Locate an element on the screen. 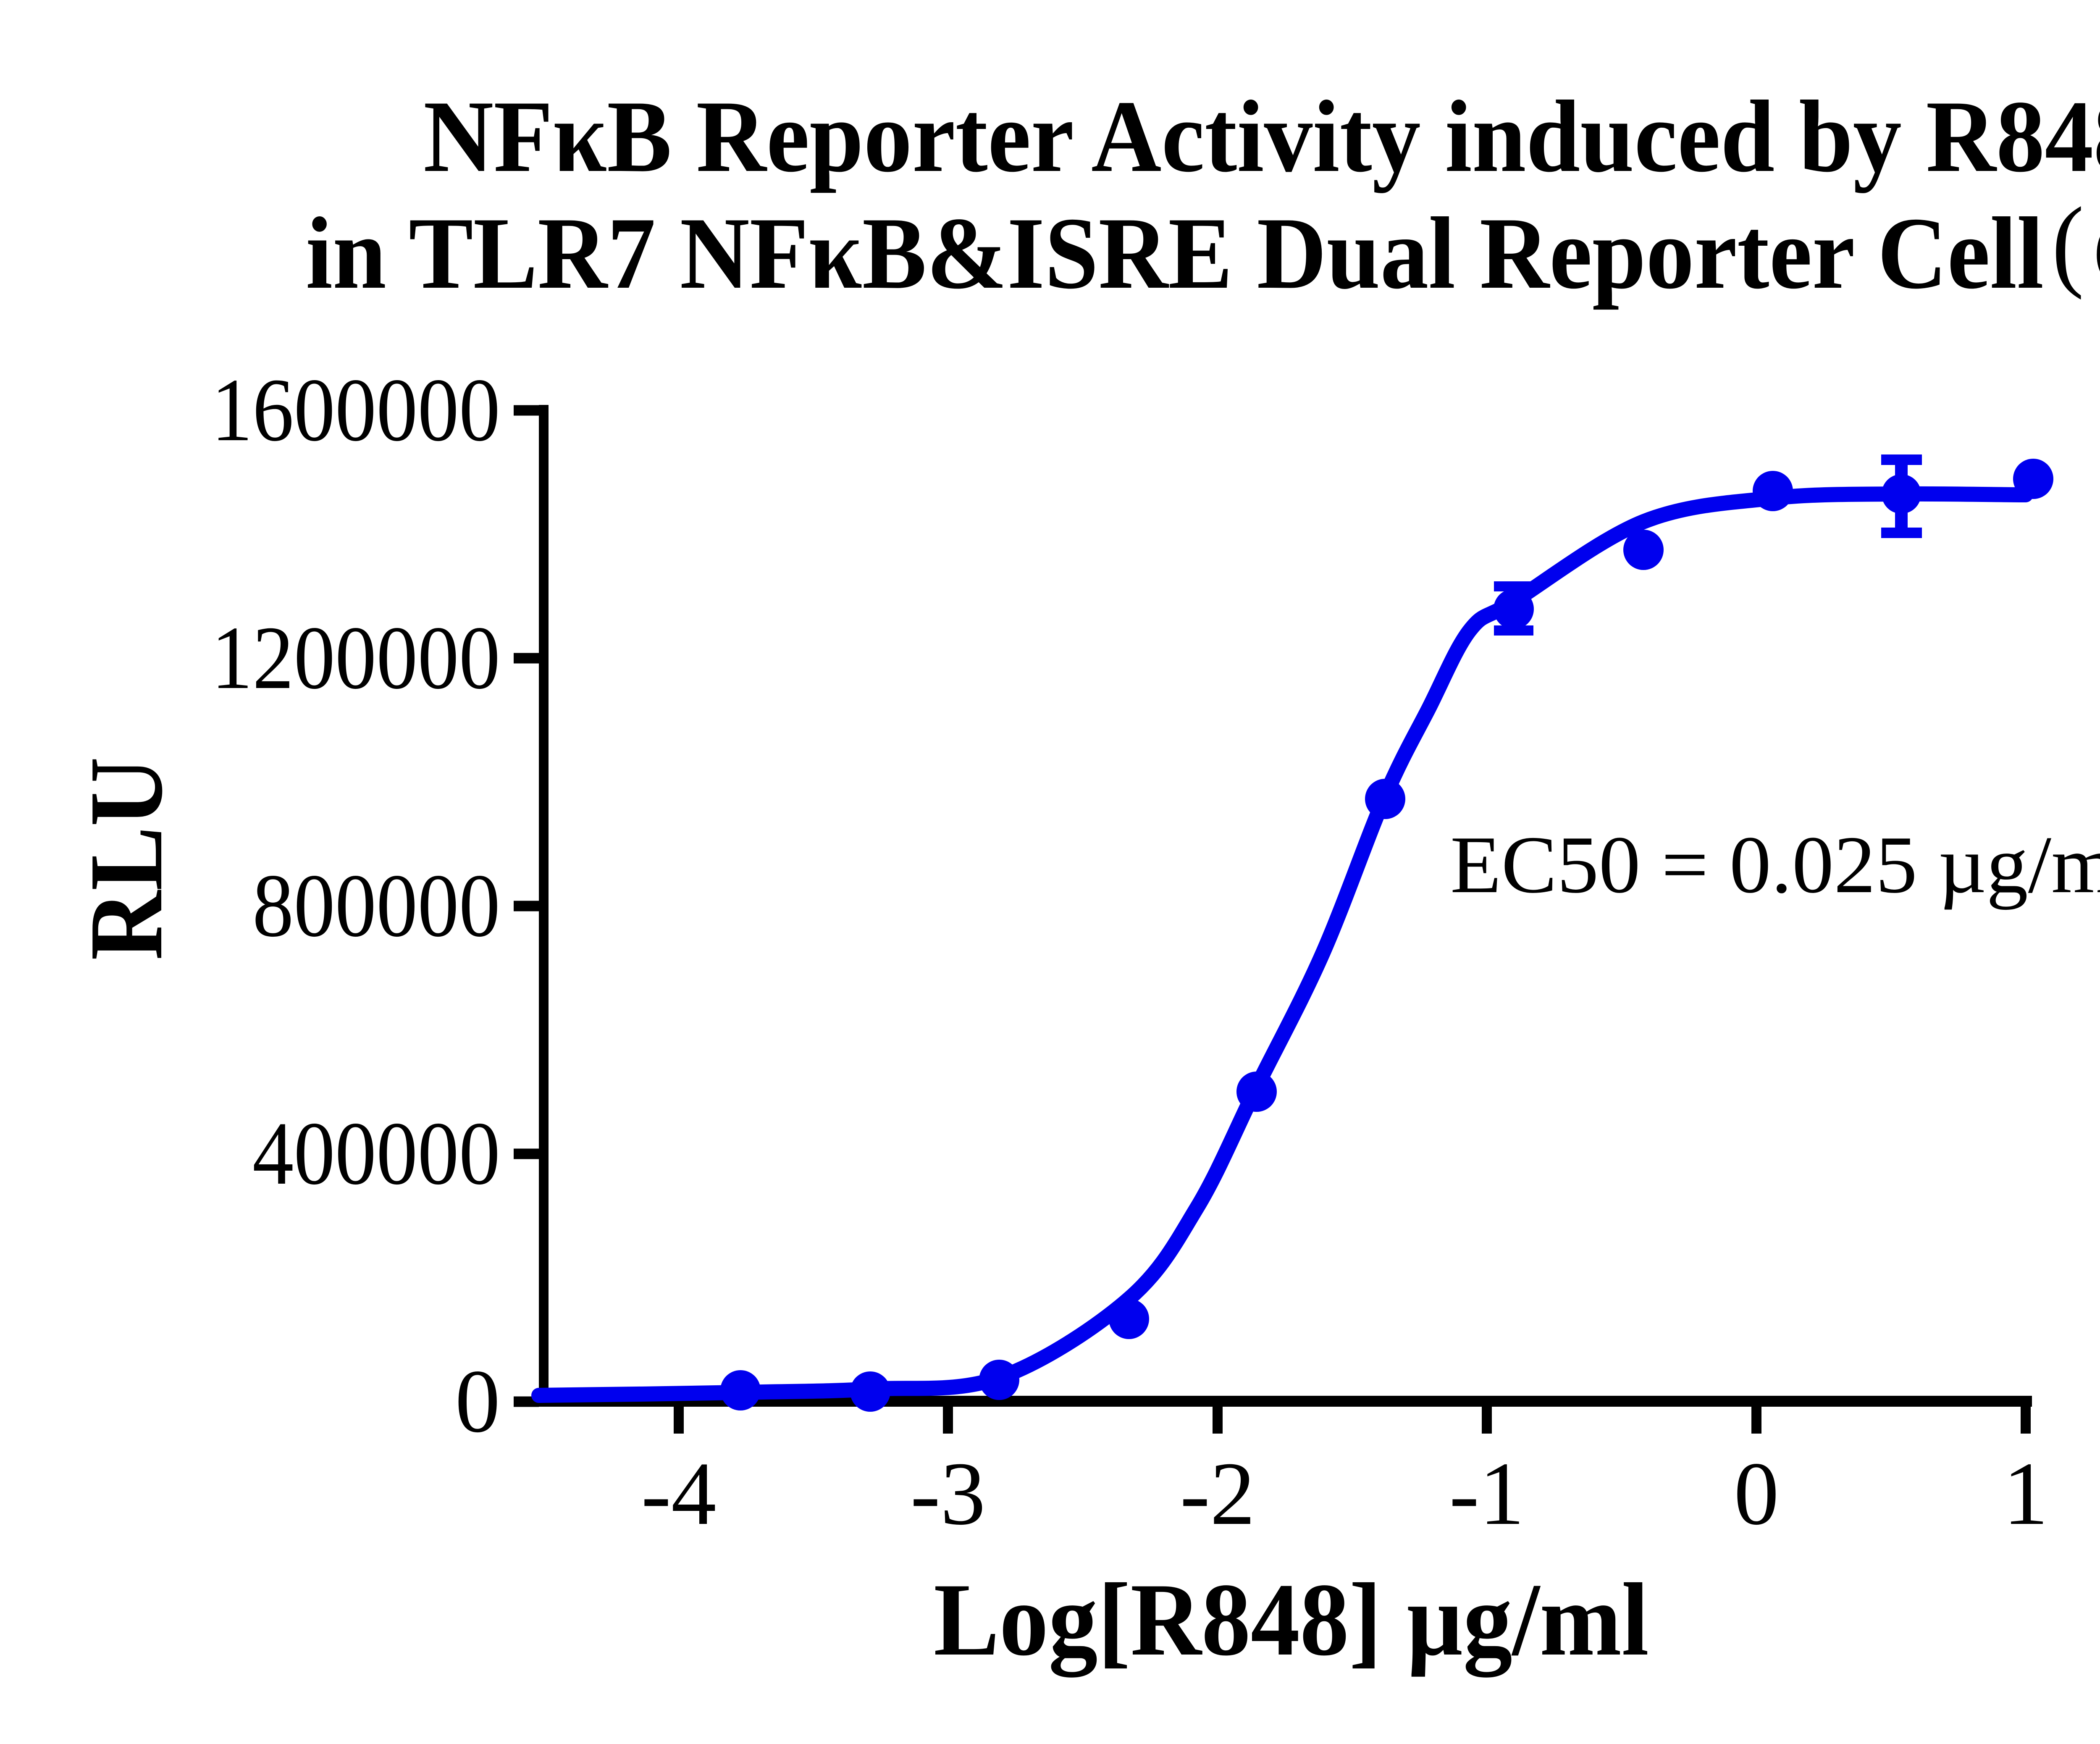  svg-text: 1 is located at coordinates (2025, 1493).